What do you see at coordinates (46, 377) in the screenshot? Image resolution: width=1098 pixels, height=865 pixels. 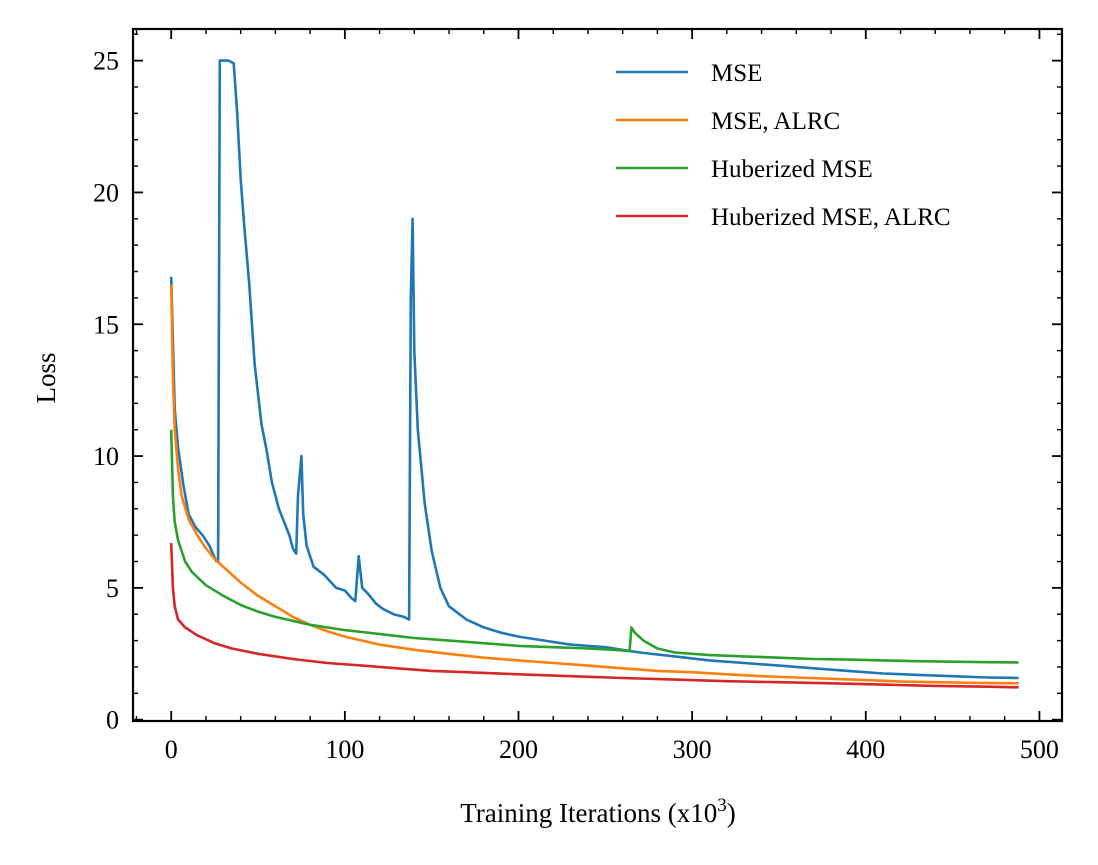 I see `y-axis-label: Loss` at bounding box center [46, 377].